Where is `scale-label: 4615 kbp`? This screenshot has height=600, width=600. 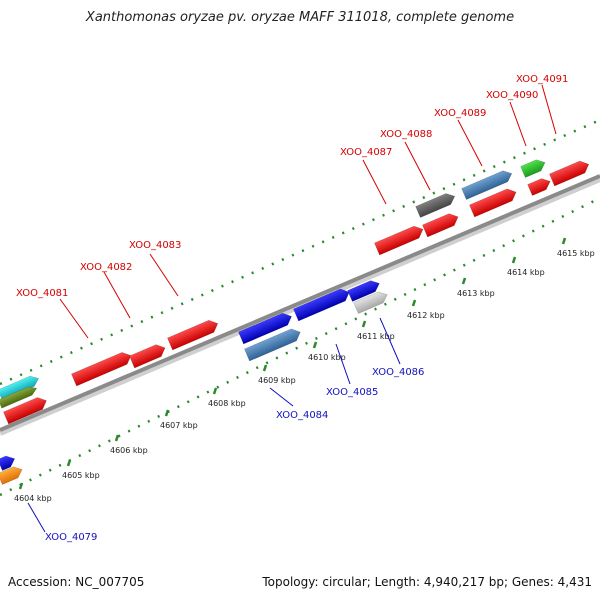 scale-label: 4615 kbp is located at coordinates (576, 253).